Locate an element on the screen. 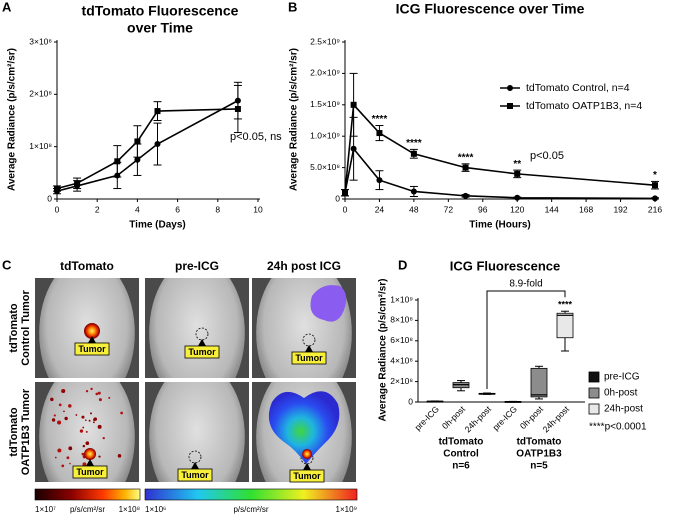 Image resolution: width=680 pixels, height=526 pixels. annotation: p<0.05 is located at coordinates (547, 156).